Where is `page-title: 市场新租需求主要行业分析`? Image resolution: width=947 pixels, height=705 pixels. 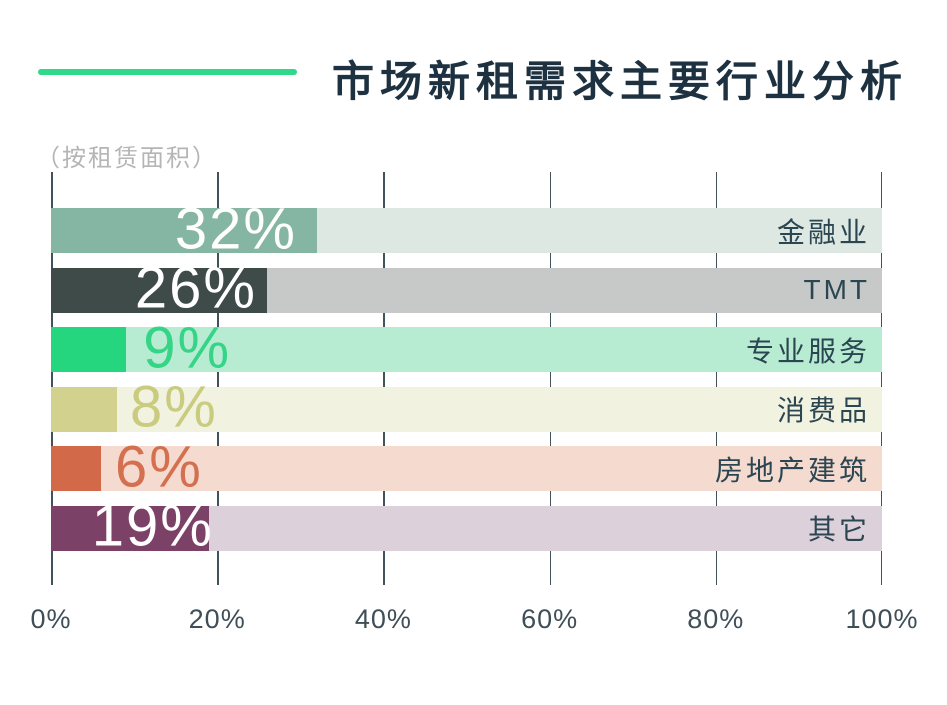 page-title: 市场新租需求主要行业分析 is located at coordinates (620, 81).